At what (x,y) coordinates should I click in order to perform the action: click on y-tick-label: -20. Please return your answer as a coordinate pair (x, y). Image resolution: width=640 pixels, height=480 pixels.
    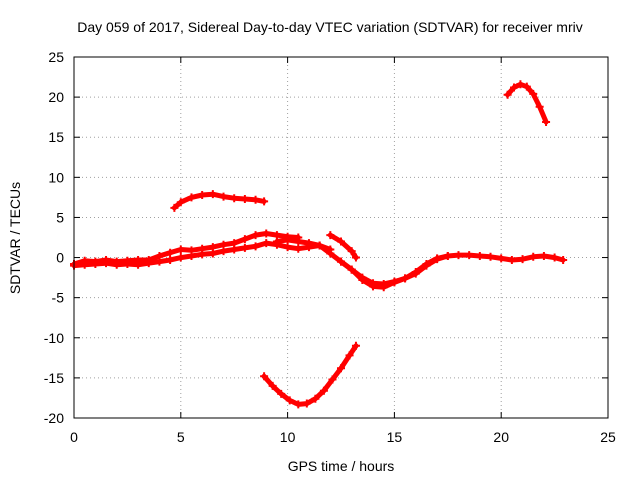
    Looking at the image, I should click on (54, 418).